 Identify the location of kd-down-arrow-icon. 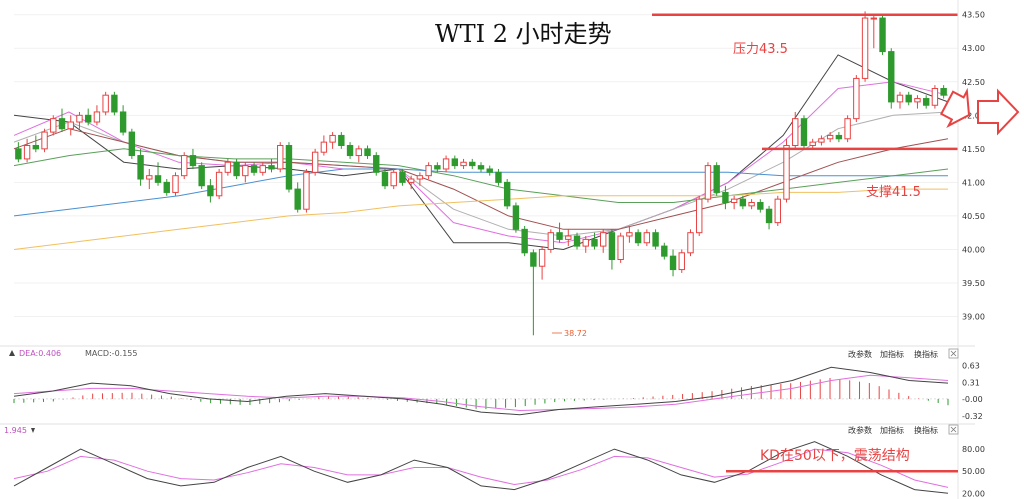
(33, 430).